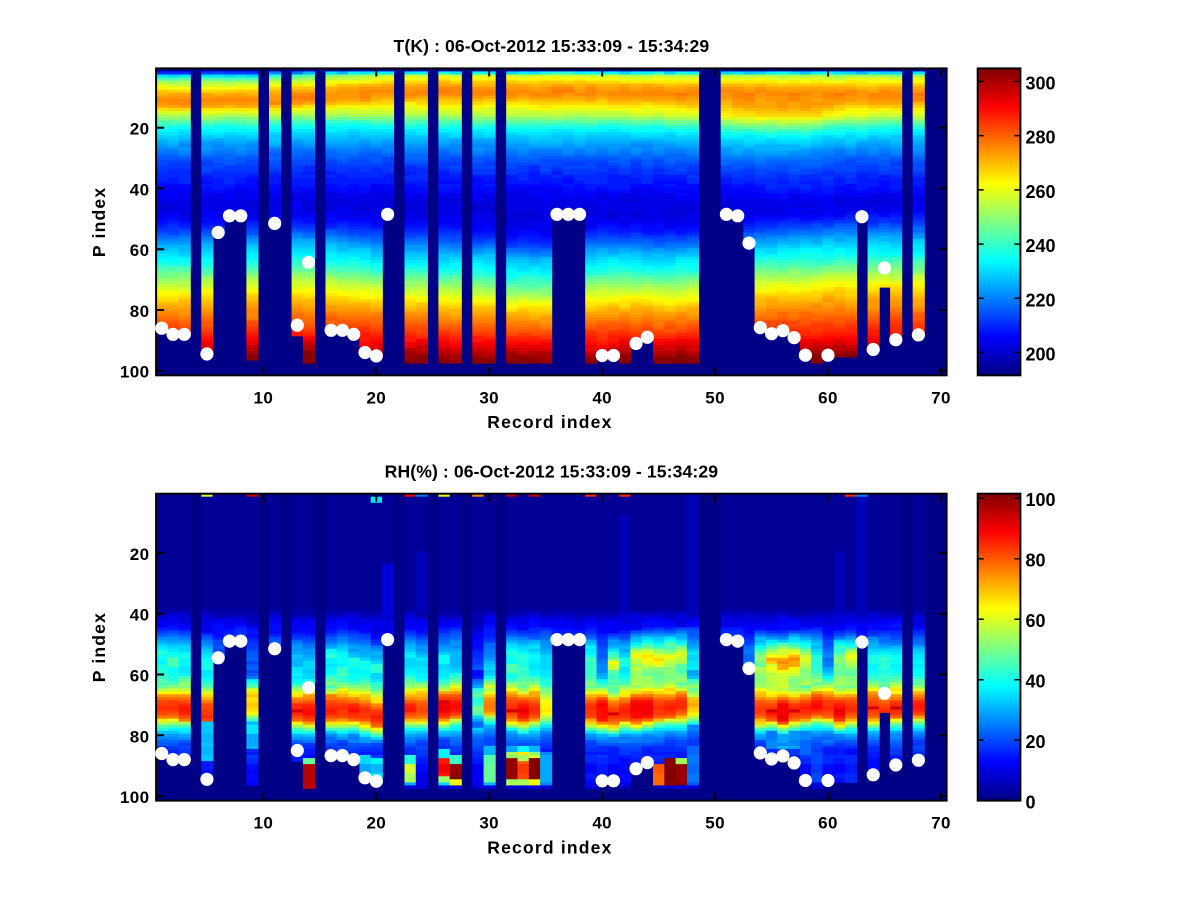 The image size is (1200, 900). Describe the element at coordinates (1041, 300) in the screenshot. I see `svg-text: 220` at that location.